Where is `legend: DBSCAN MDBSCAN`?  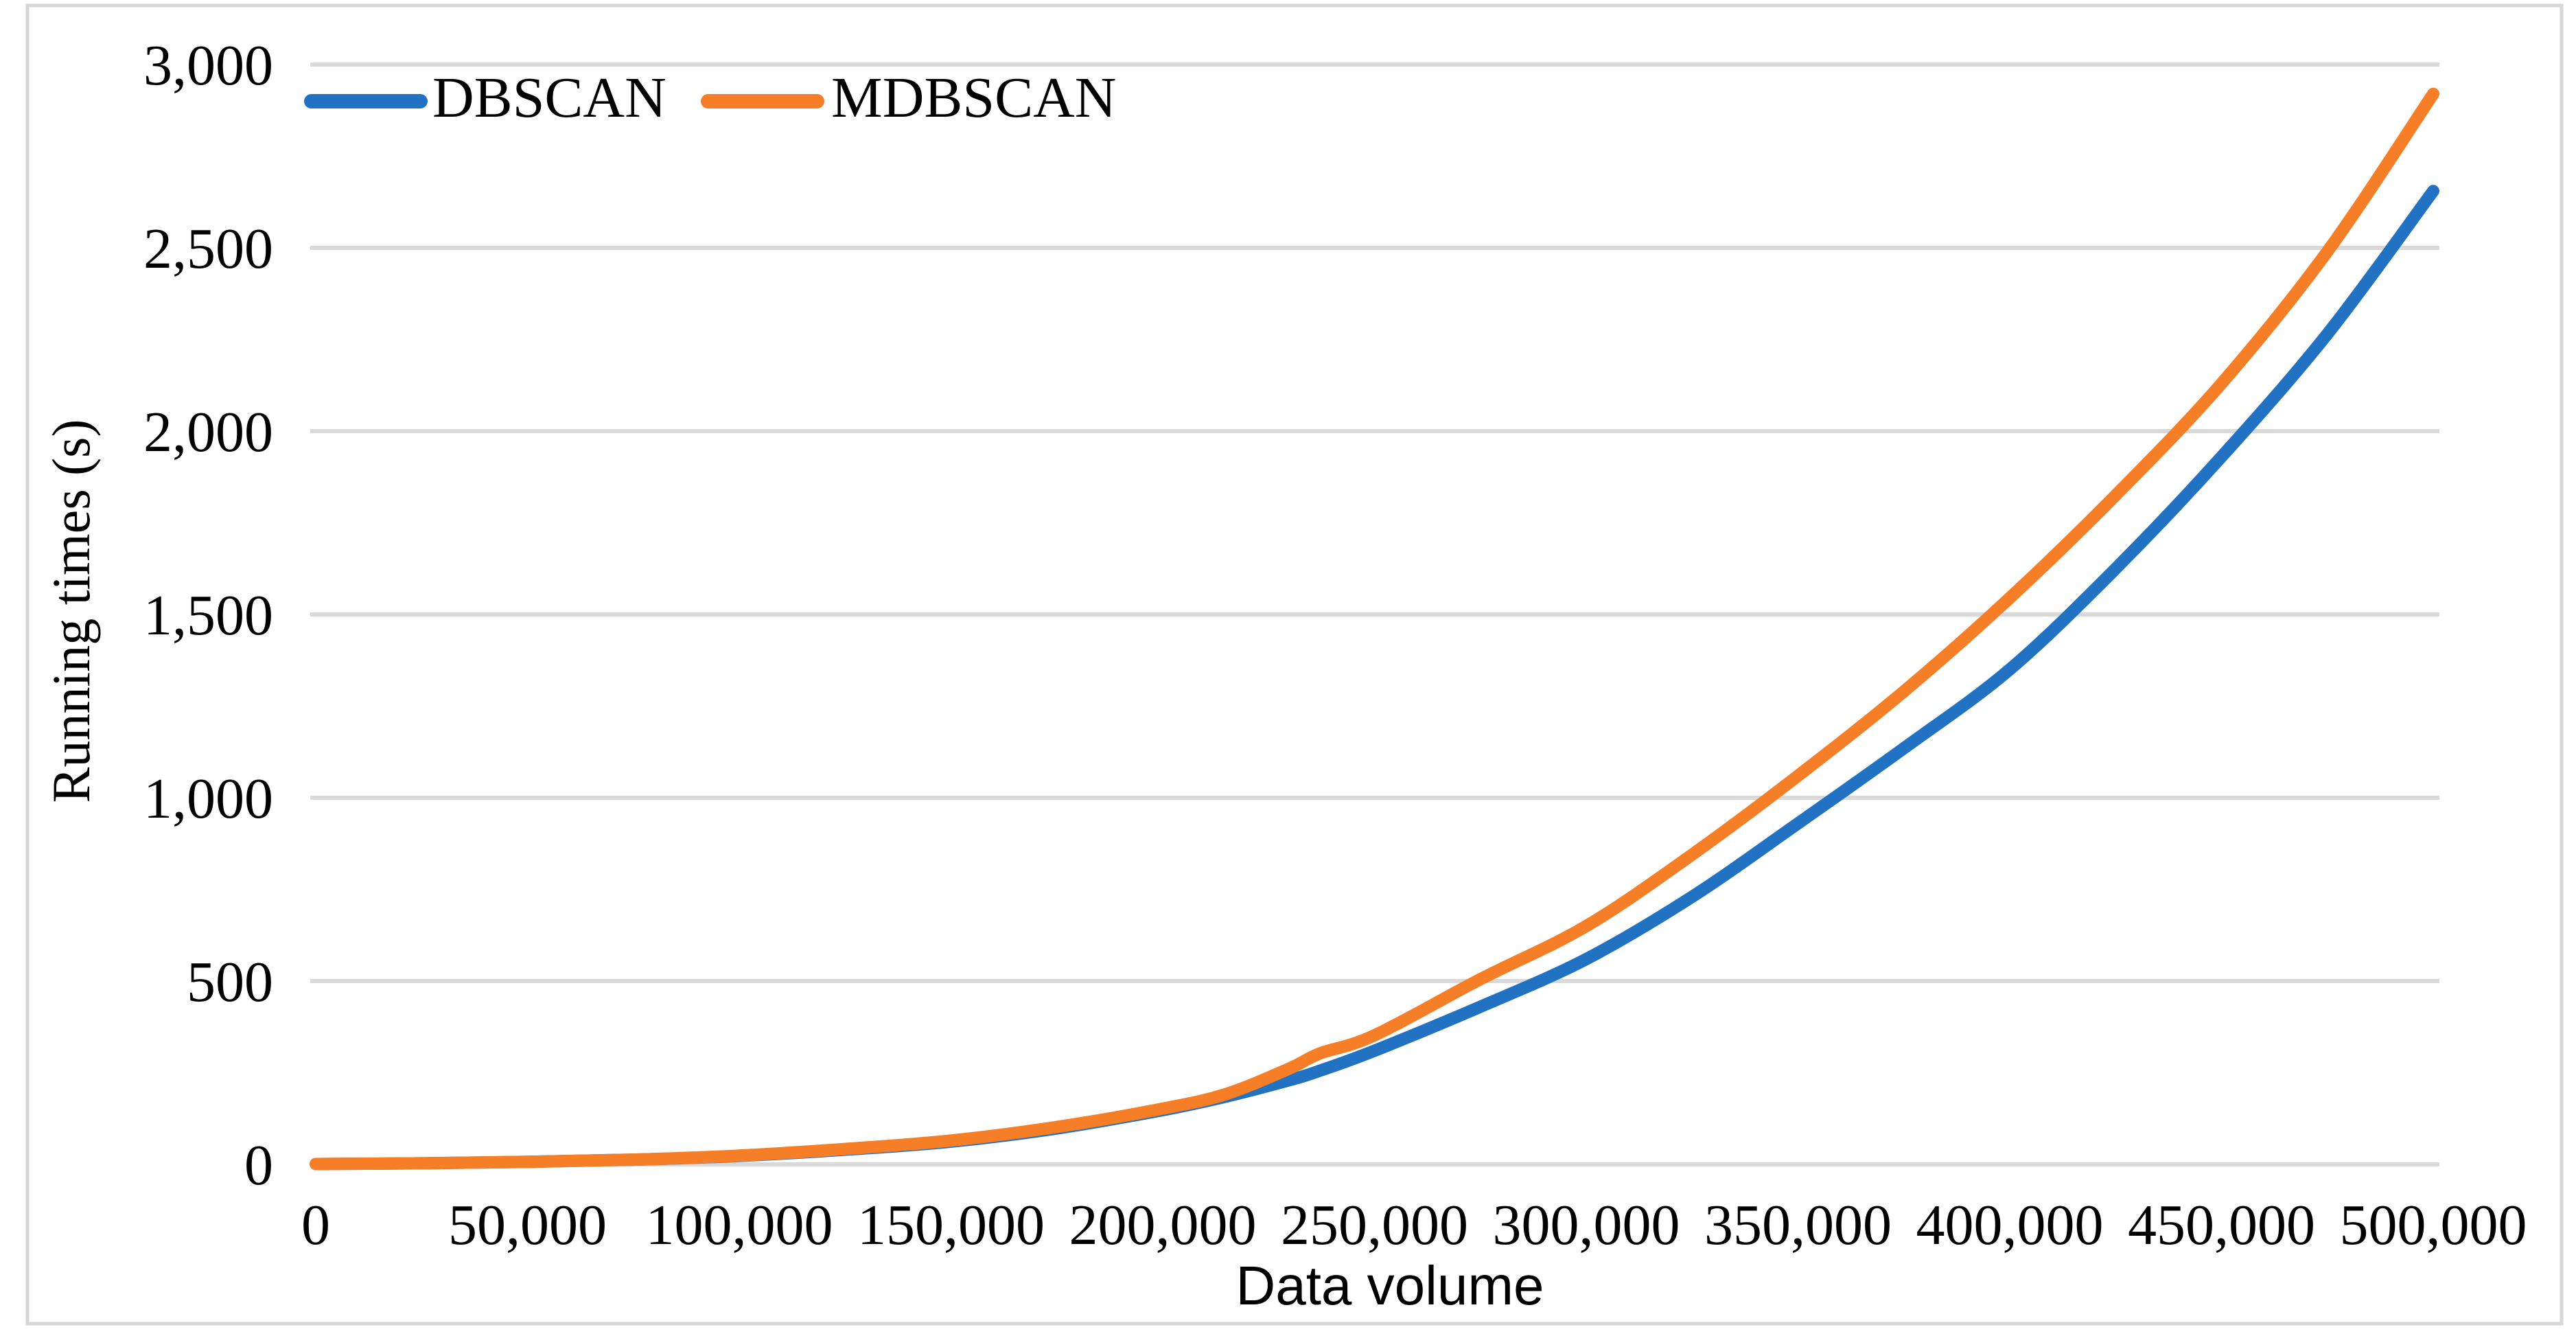 legend: DBSCAN MDBSCAN is located at coordinates (710, 98).